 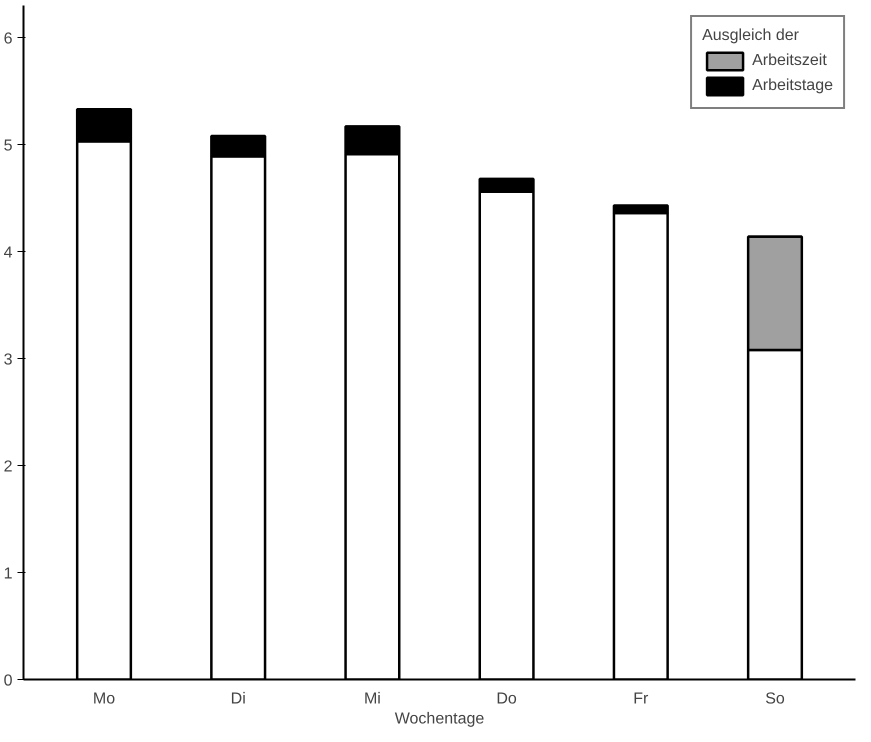 What do you see at coordinates (8, 467) in the screenshot?
I see `y-tick-label: 2` at bounding box center [8, 467].